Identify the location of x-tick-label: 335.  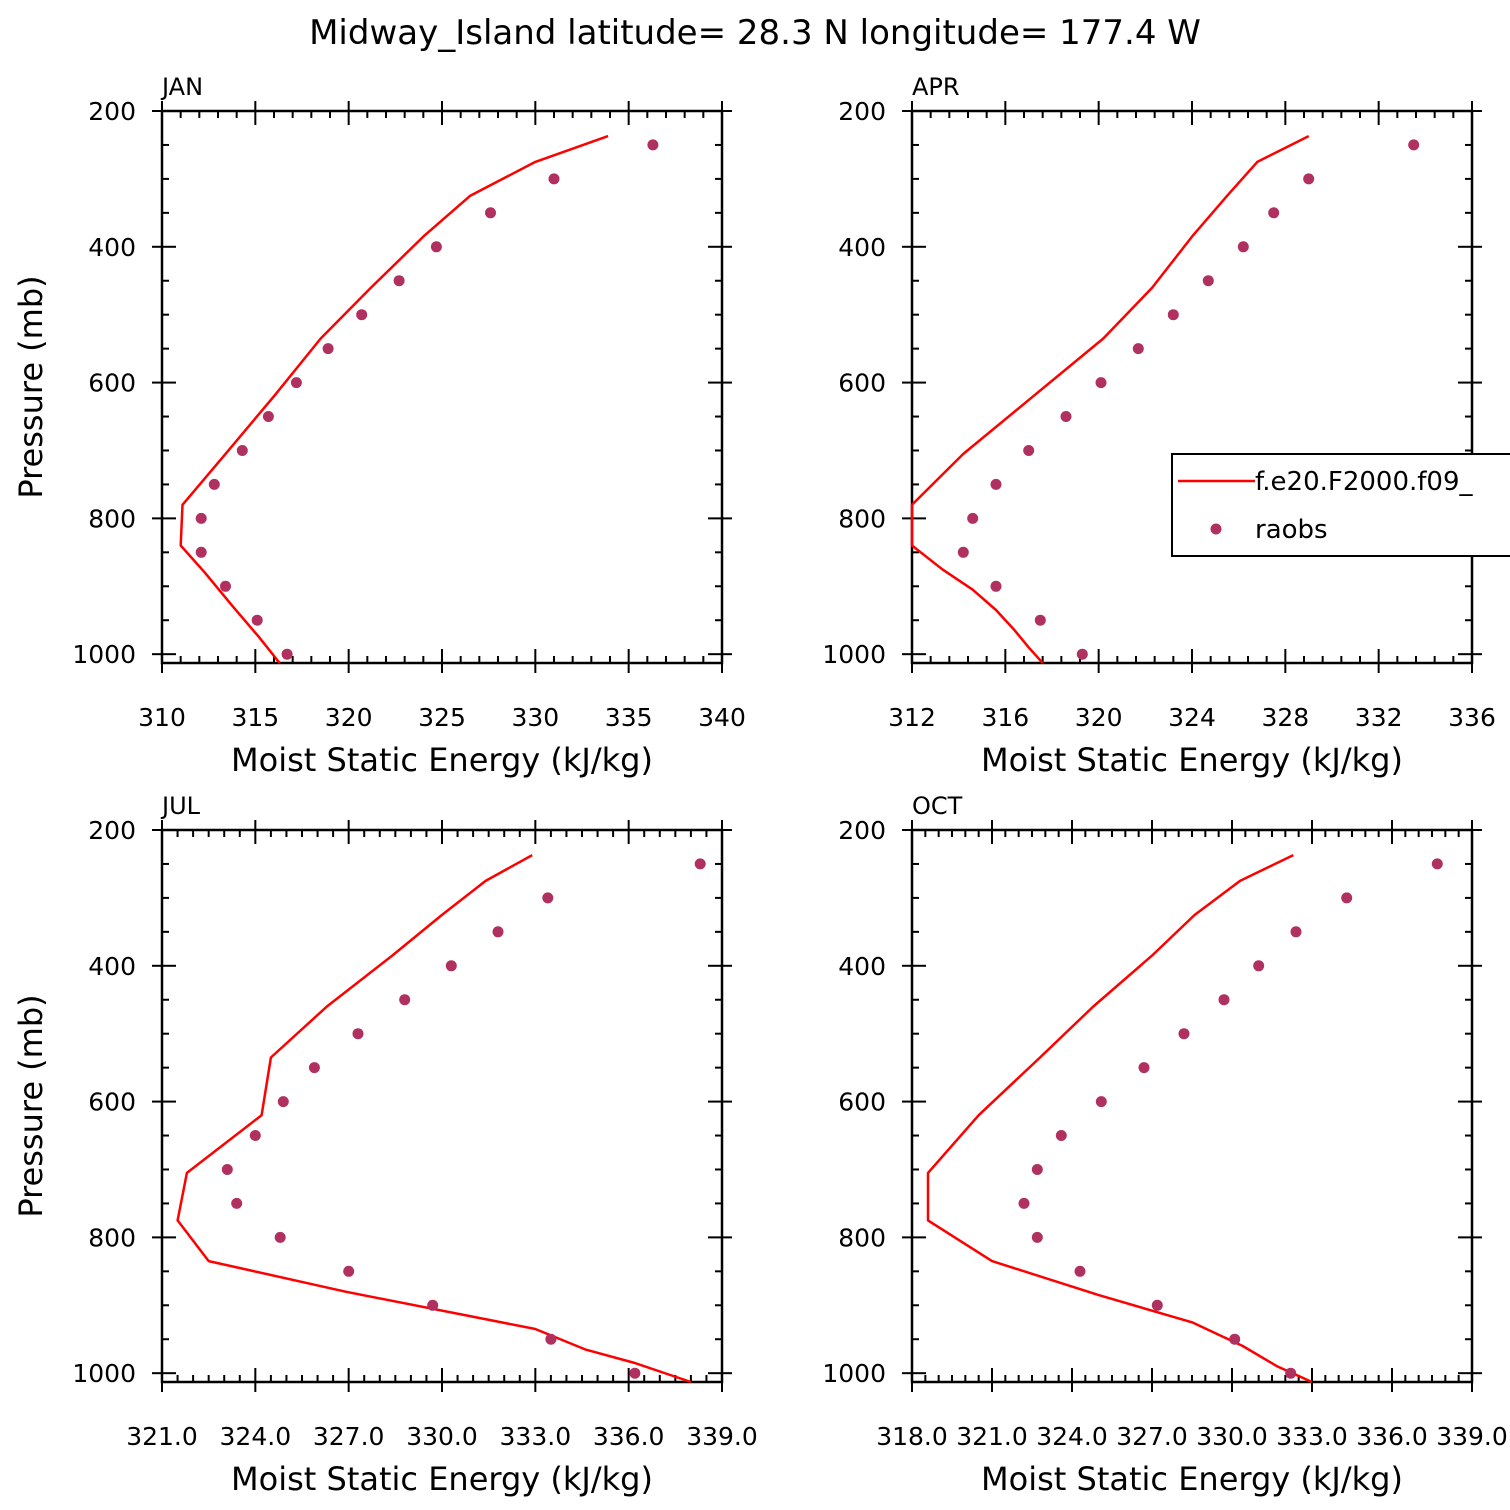
(629, 717).